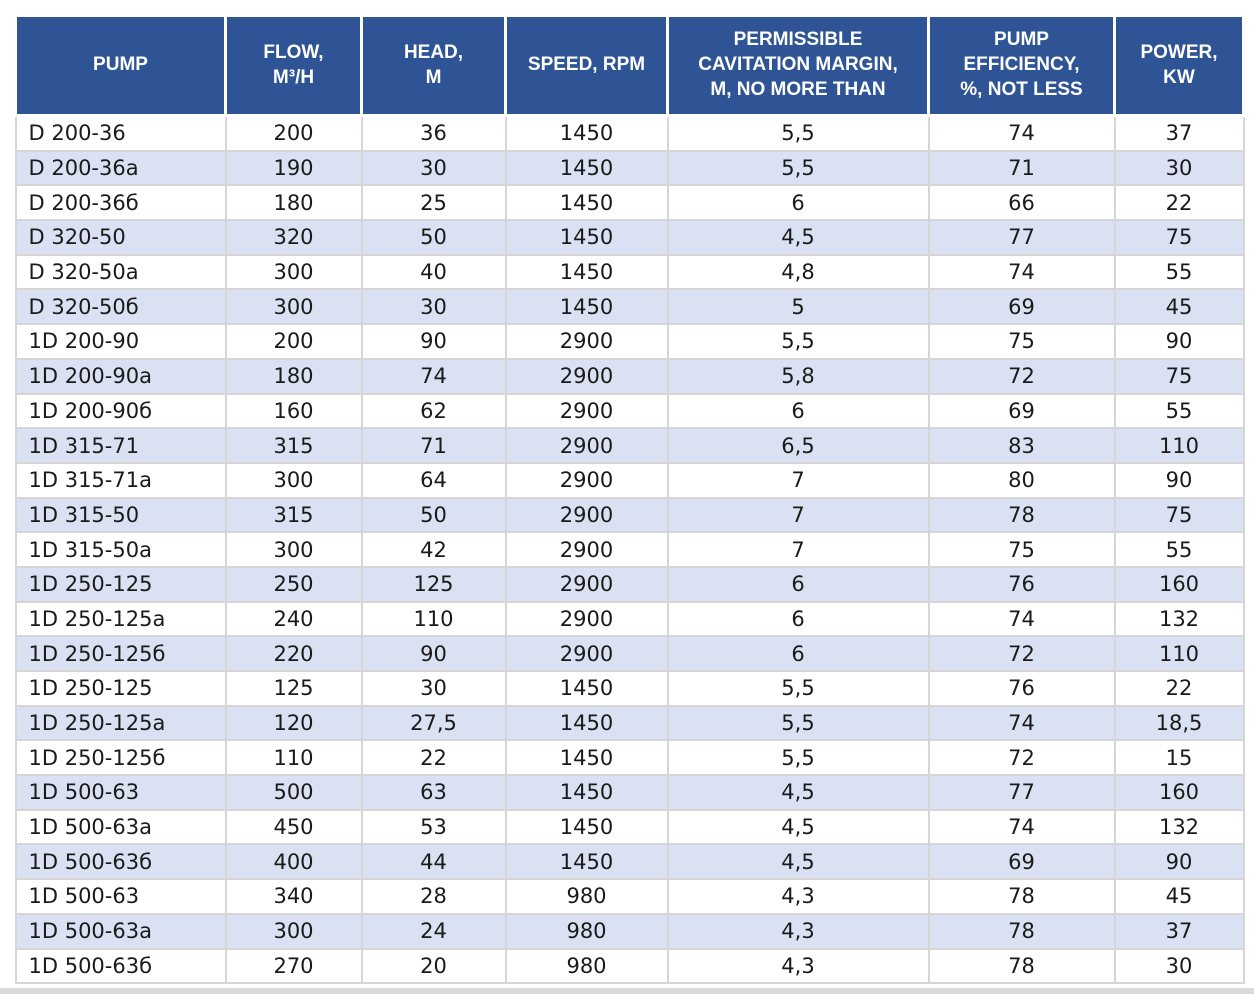 This screenshot has width=1254, height=1000. I want to click on value-cell-efficiency: 75, so click(1021, 549).